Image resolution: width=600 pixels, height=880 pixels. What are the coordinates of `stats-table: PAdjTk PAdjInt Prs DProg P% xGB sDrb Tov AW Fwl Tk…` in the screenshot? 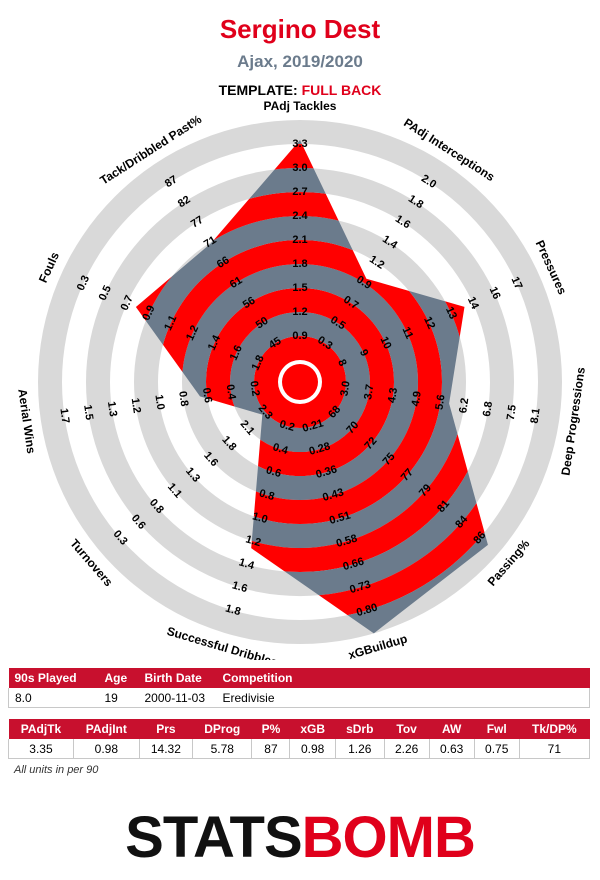 It's located at (299, 739).